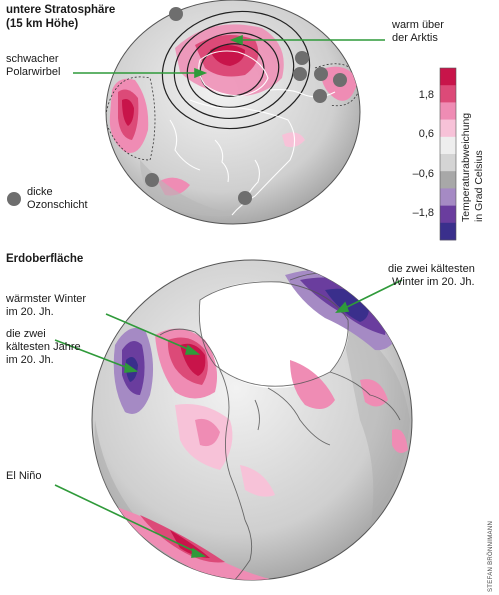 The height and width of the screenshot is (595, 499). What do you see at coordinates (426, 134) in the screenshot?
I see `legend-tick-2: 0,6` at bounding box center [426, 134].